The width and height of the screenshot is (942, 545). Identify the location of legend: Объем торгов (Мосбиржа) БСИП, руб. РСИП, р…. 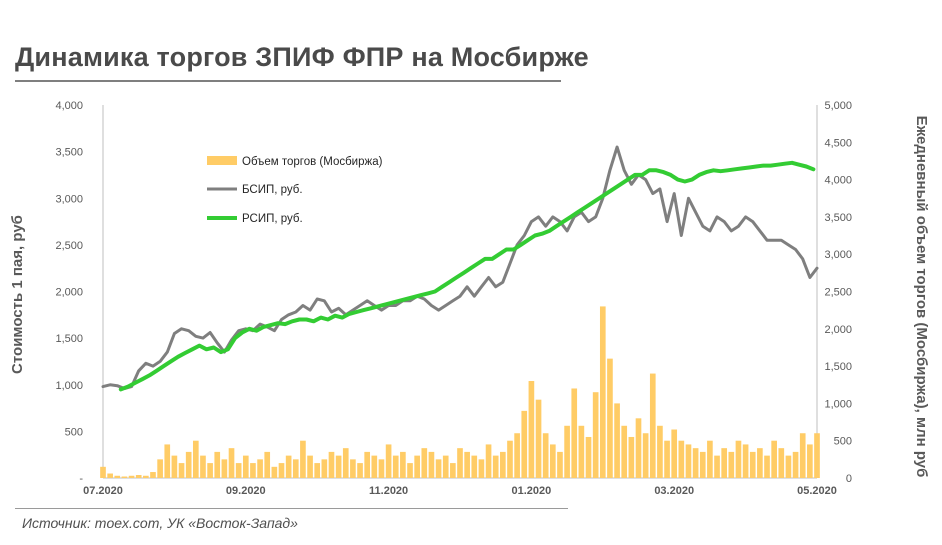
(295, 190).